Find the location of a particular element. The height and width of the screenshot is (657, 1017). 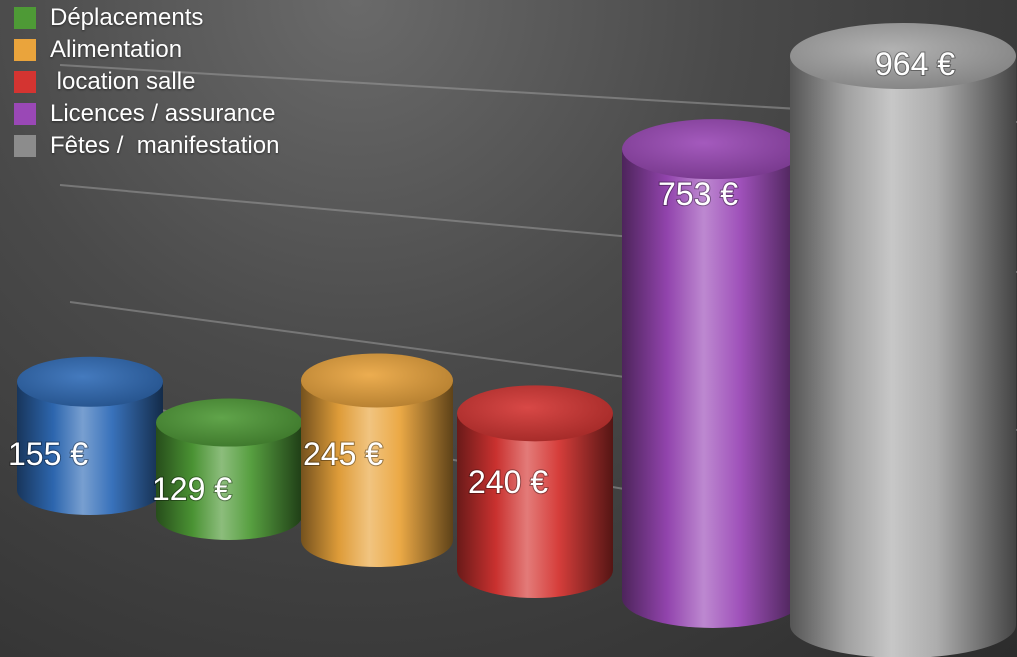

legend-item-licences-assurance: Licences / assurance is located at coordinates (146, 114).